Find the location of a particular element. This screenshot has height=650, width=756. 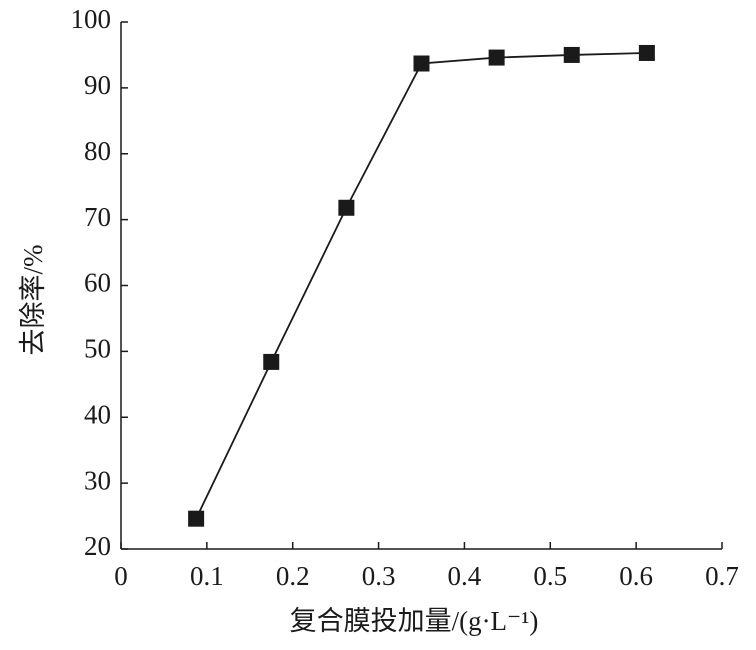

x-tick-label: 0.3 is located at coordinates (379, 576).